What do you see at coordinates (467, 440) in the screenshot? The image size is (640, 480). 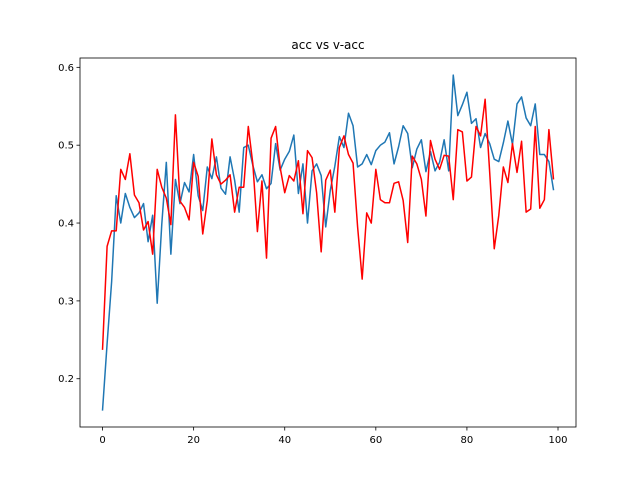 I see `x-tick-label: 80` at bounding box center [467, 440].